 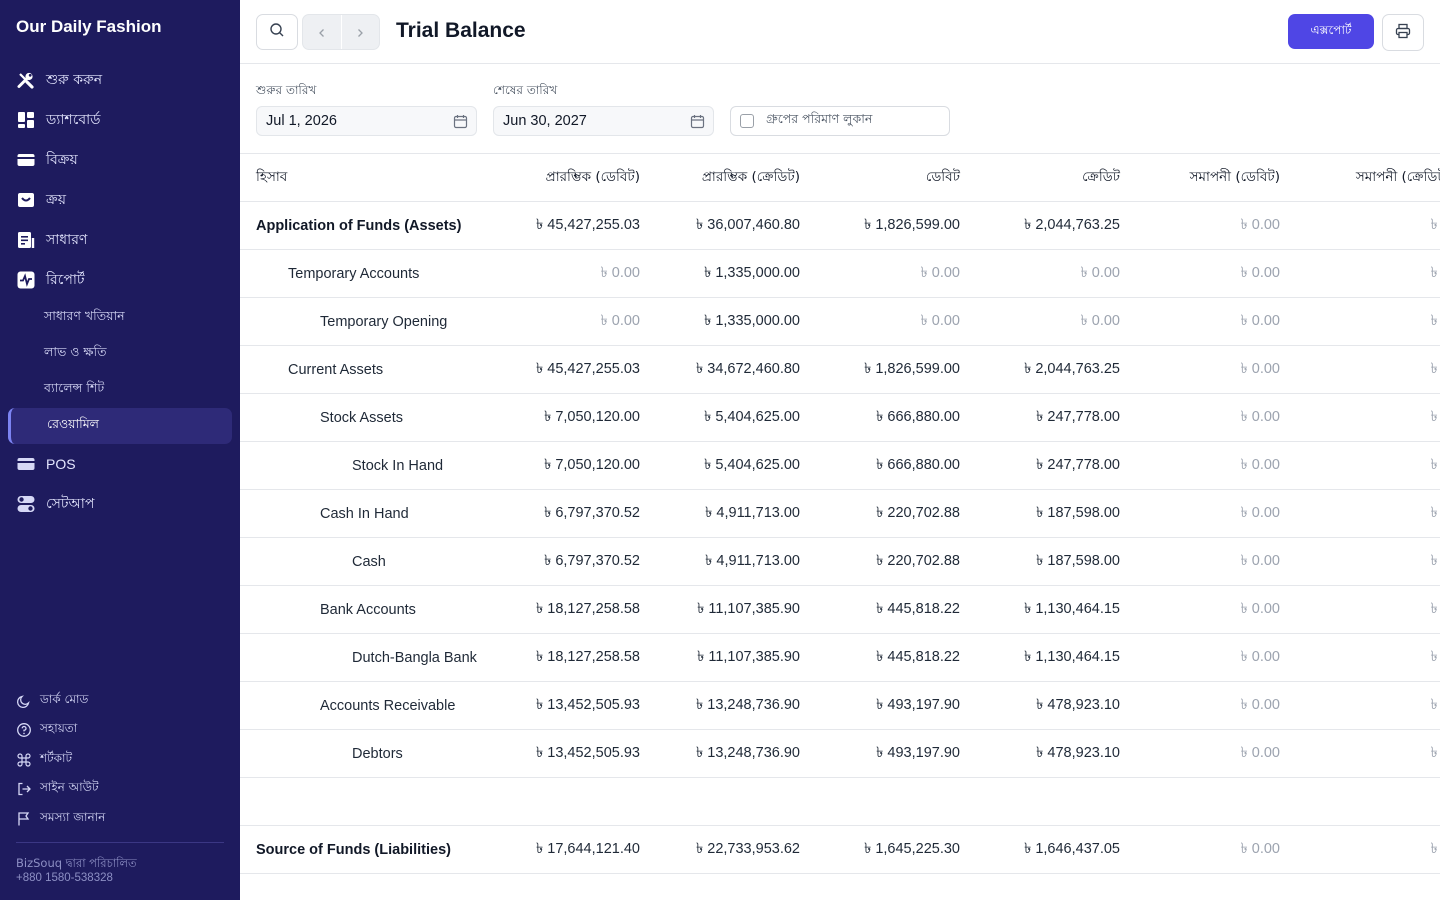 I want to click on footer-label: সাইন আউট, so click(x=69, y=787).